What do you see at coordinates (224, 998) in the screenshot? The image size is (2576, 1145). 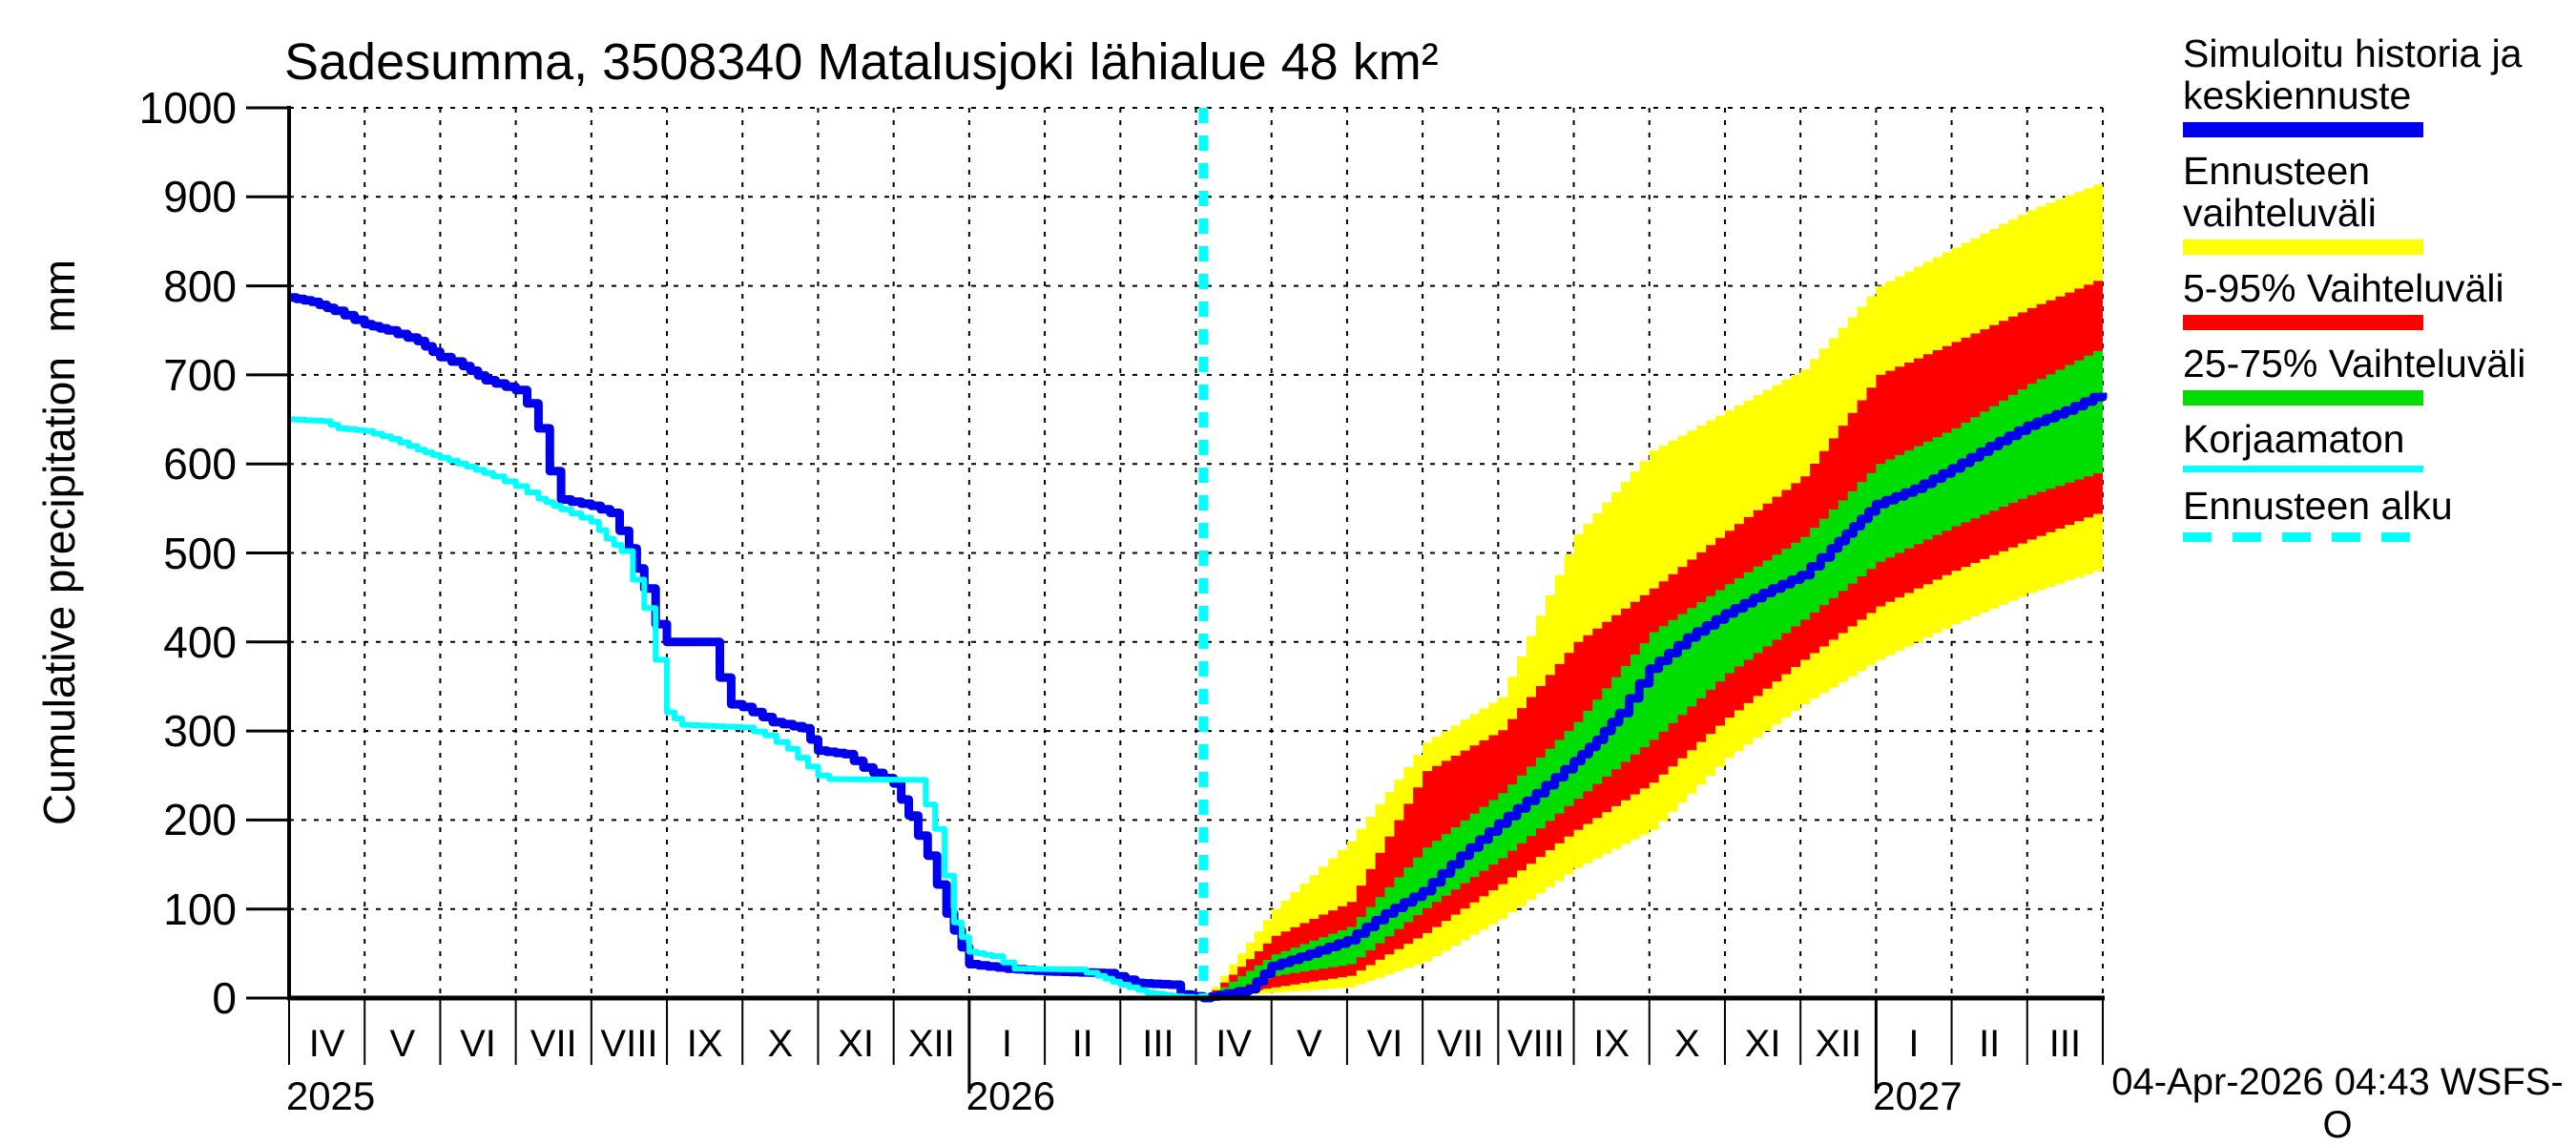 I see `y-tick-label: 0` at bounding box center [224, 998].